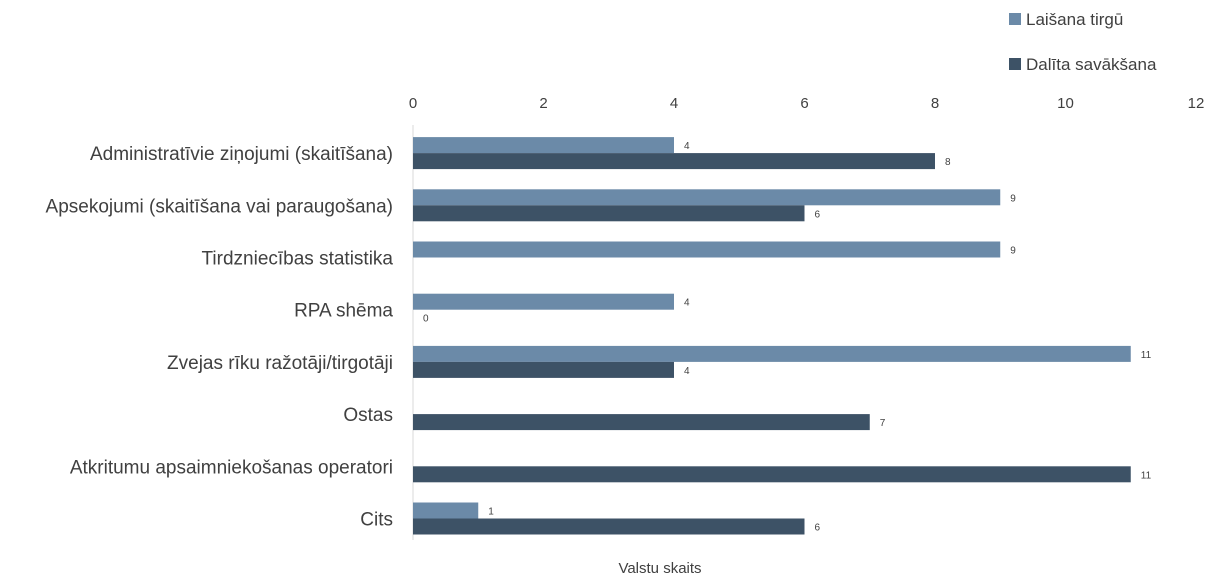  I want to click on category-label: RPA shēma, so click(343, 311).